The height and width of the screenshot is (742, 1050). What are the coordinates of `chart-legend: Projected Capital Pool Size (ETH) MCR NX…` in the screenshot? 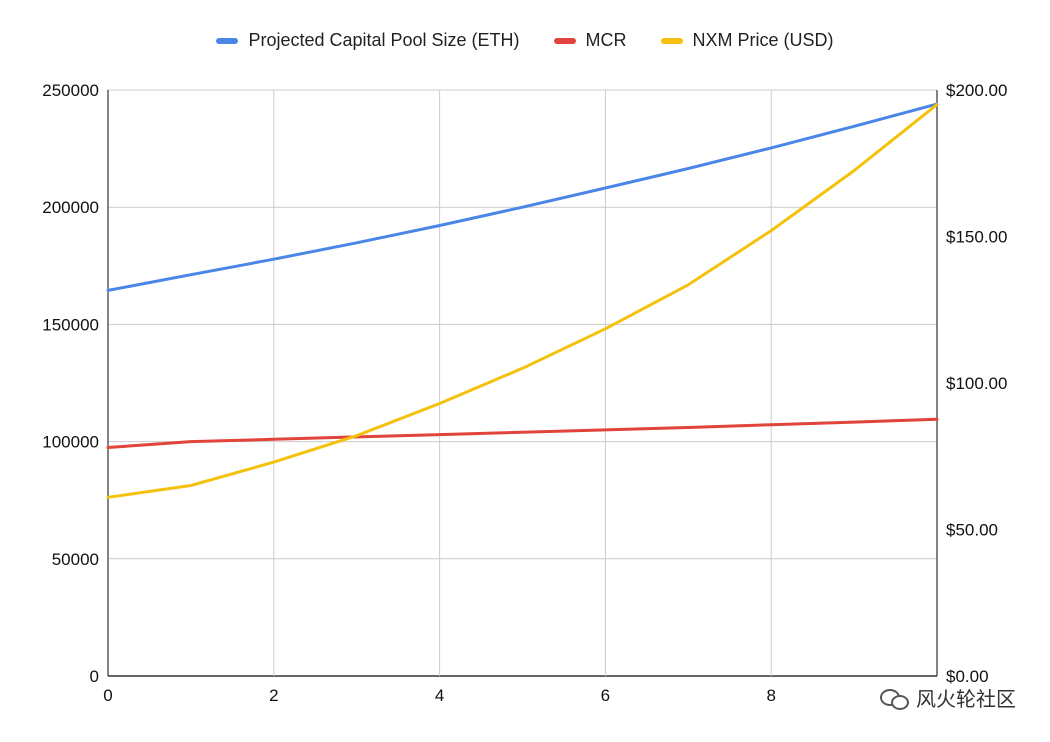 It's located at (525, 40).